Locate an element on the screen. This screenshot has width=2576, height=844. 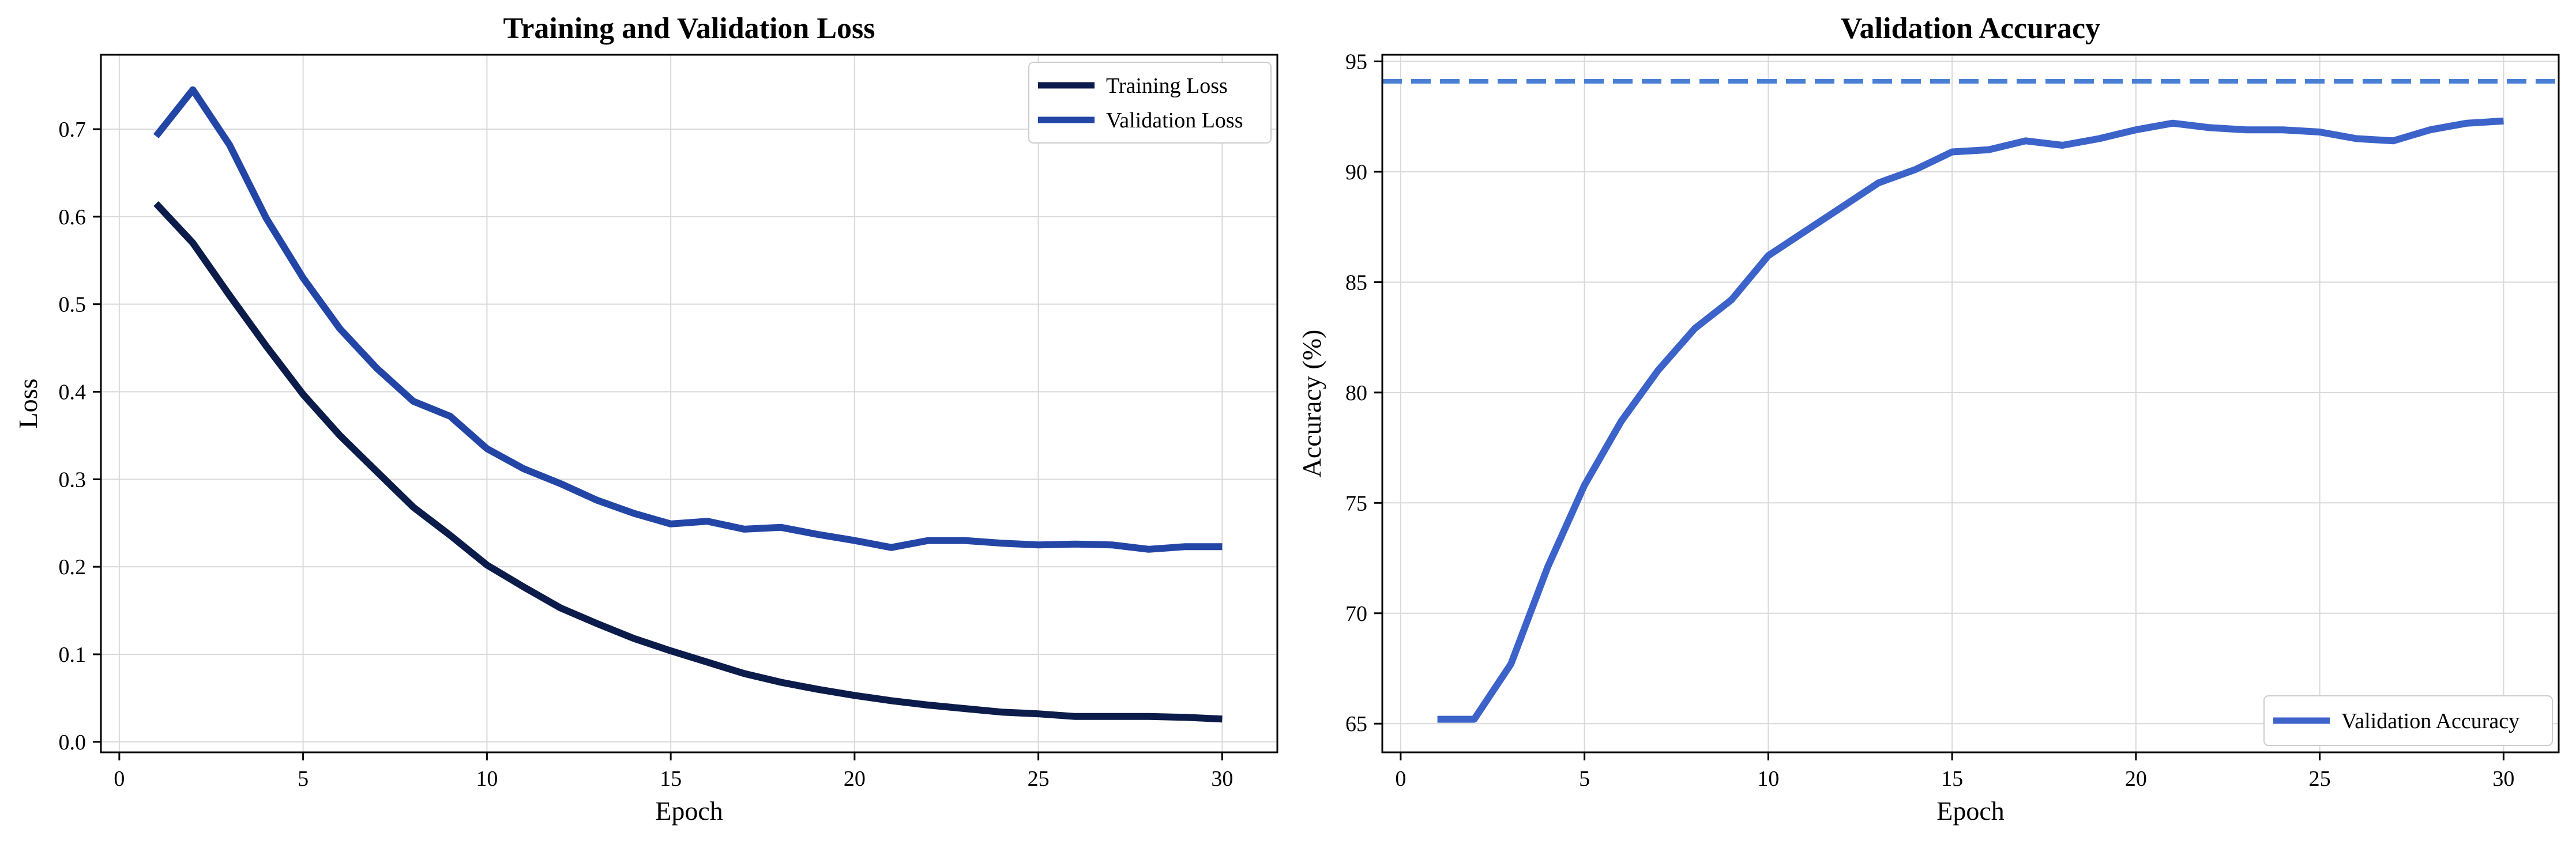
accuracy-y-tick-label: 75 is located at coordinates (1356, 503).